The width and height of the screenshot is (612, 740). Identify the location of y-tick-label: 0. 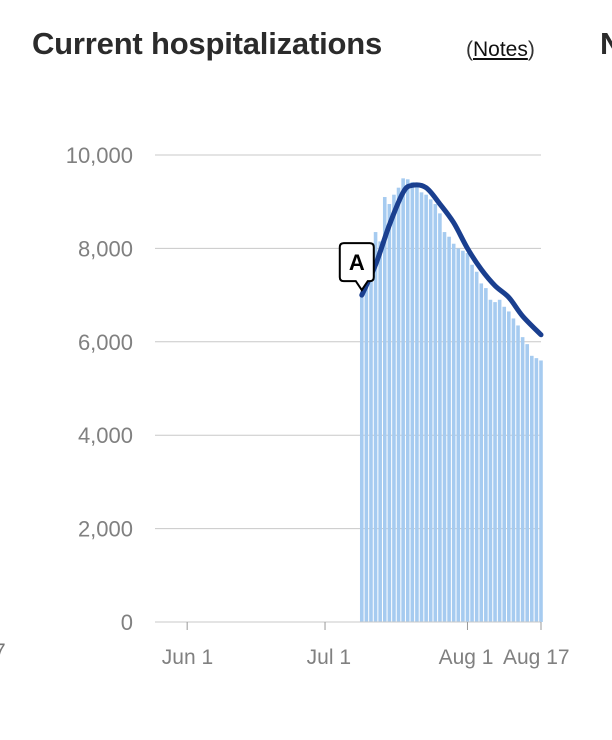
(127, 622).